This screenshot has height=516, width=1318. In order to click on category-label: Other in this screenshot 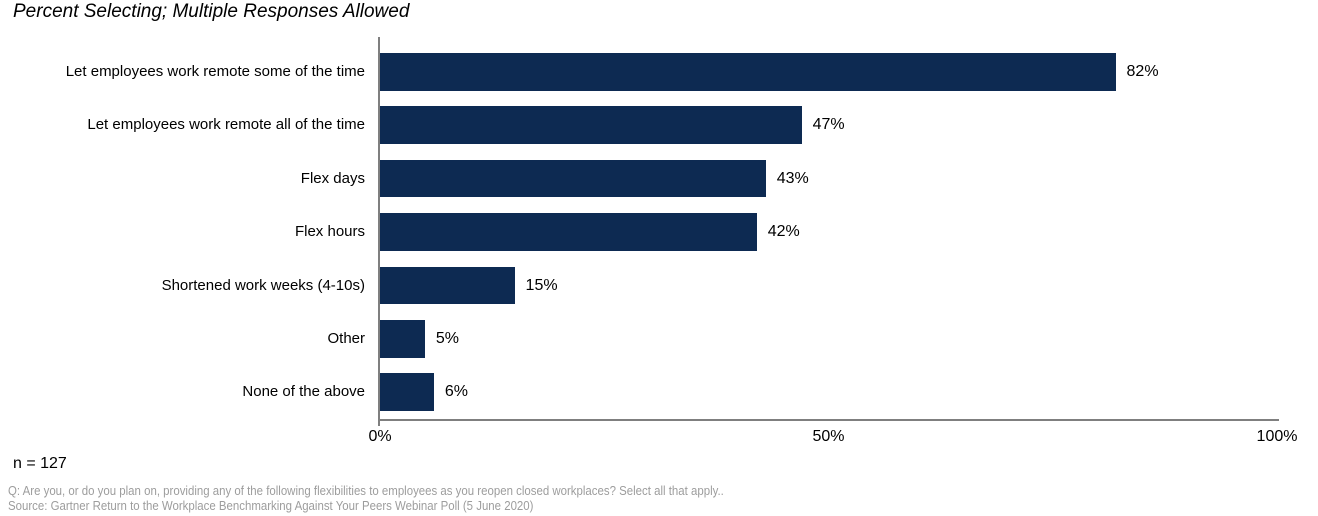, I will do `click(346, 338)`.